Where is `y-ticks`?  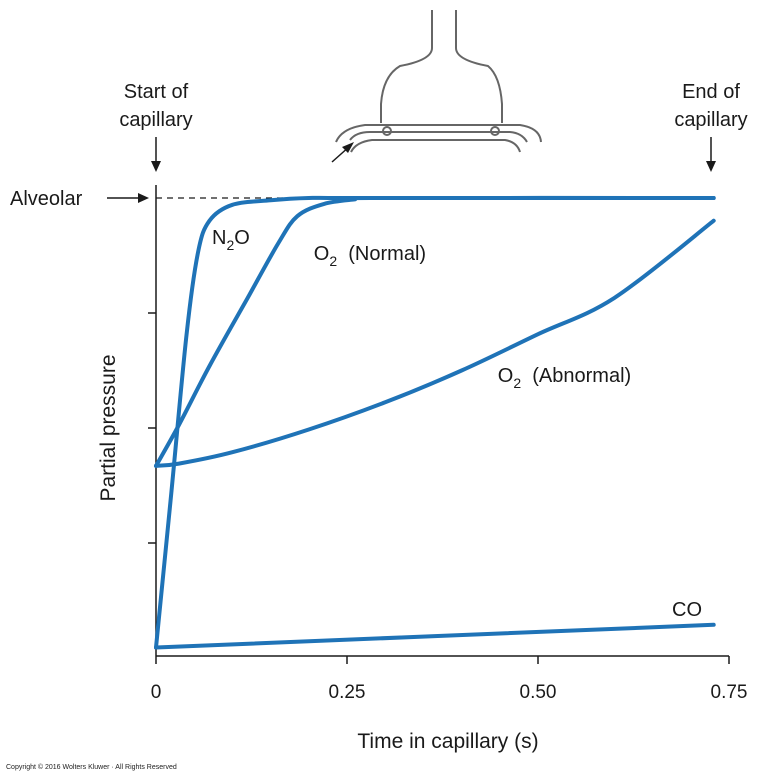
y-ticks is located at coordinates (152, 428).